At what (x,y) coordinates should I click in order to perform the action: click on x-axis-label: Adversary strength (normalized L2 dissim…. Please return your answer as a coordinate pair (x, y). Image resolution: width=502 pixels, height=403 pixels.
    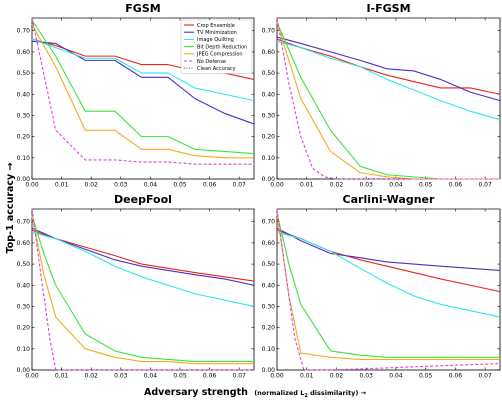
    Looking at the image, I should click on (255, 393).